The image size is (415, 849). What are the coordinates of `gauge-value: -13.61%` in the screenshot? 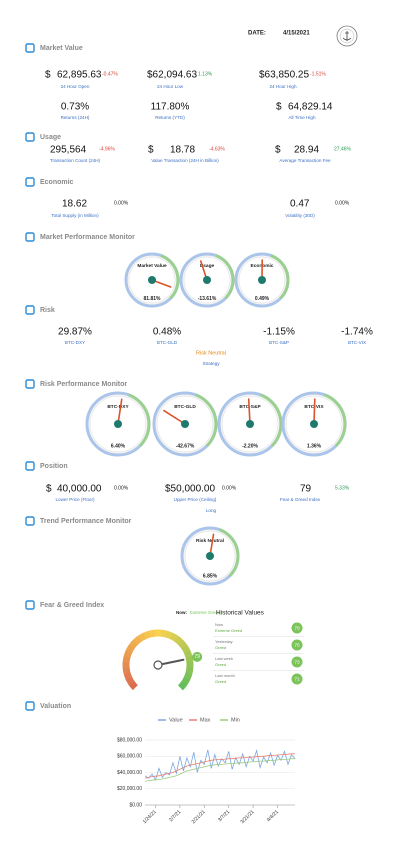 It's located at (207, 299).